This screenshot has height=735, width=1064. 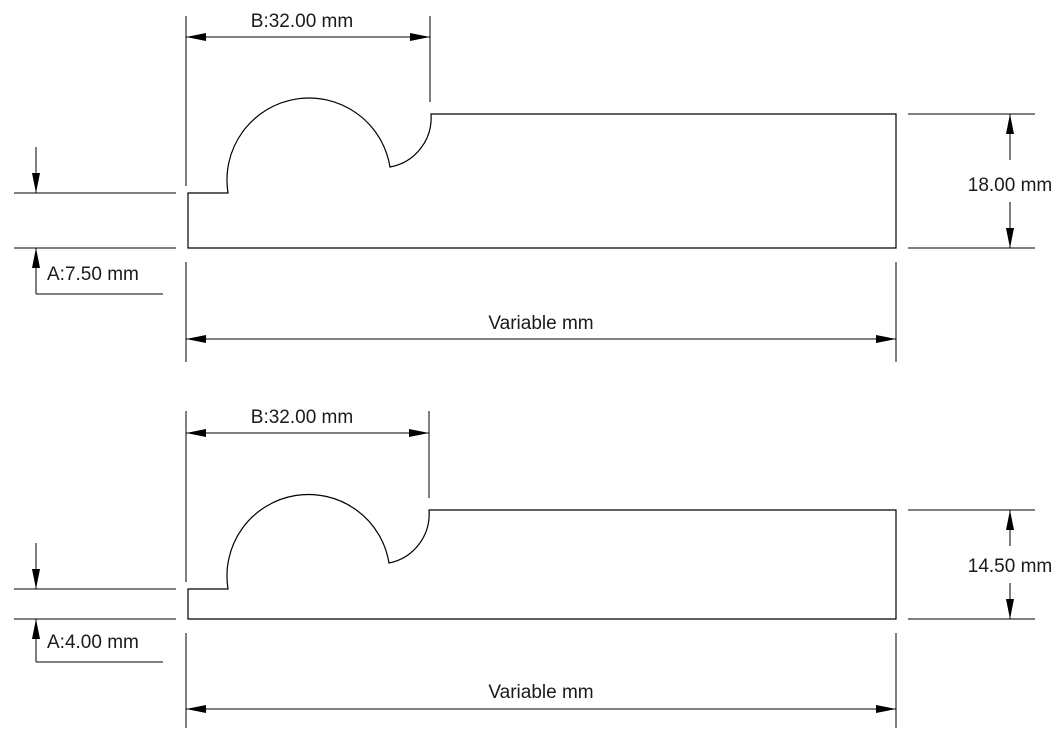 What do you see at coordinates (95, 220) in the screenshot?
I see `dimension-a: A:7.50 mm` at bounding box center [95, 220].